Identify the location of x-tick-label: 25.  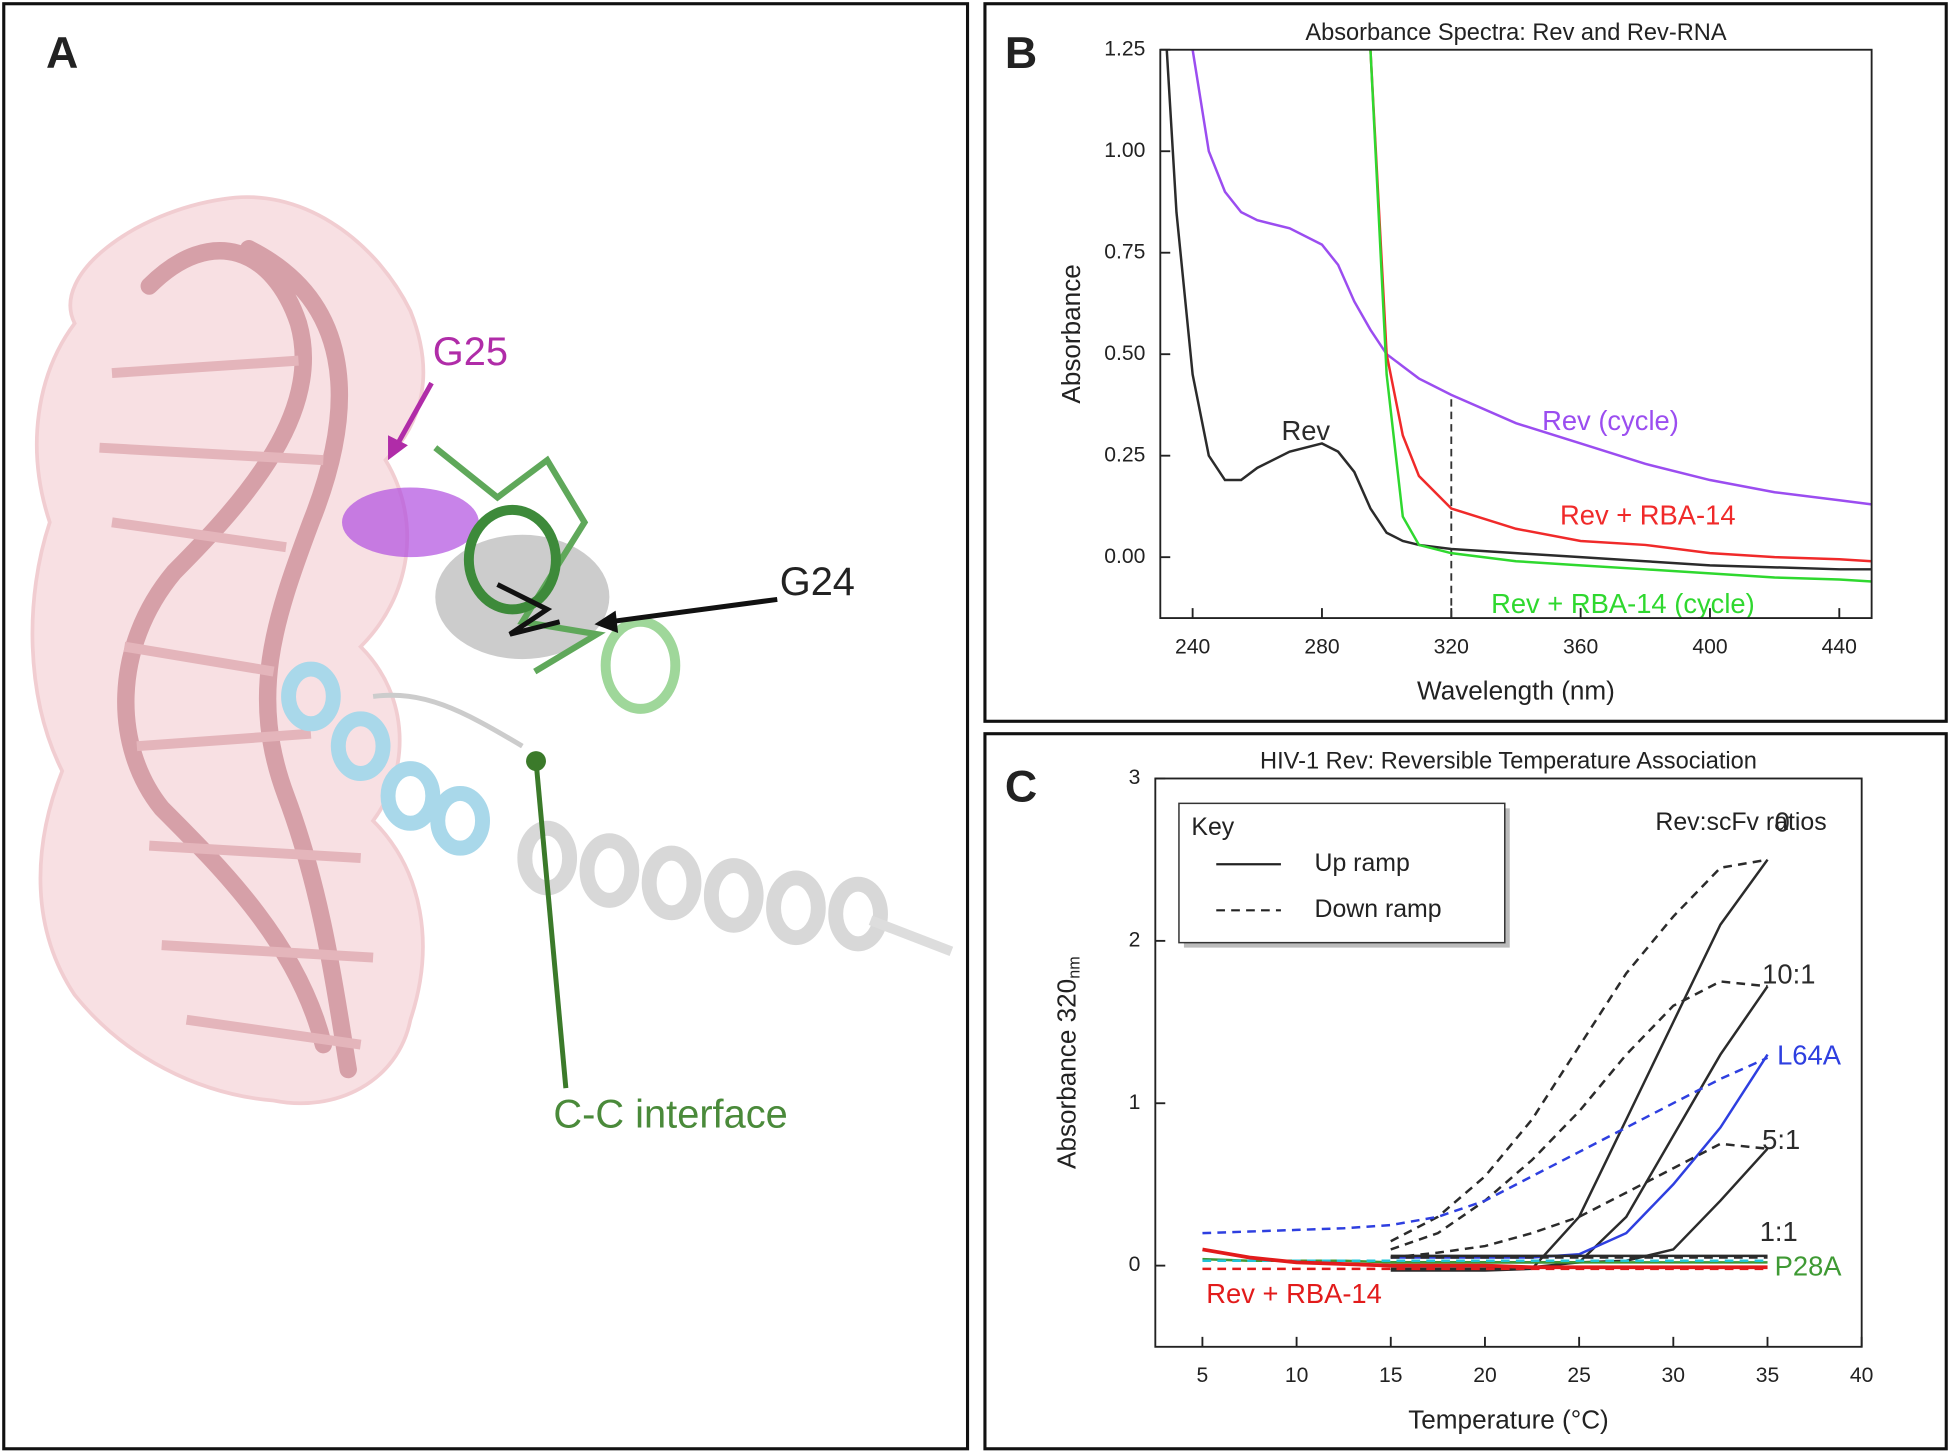
(1579, 1375).